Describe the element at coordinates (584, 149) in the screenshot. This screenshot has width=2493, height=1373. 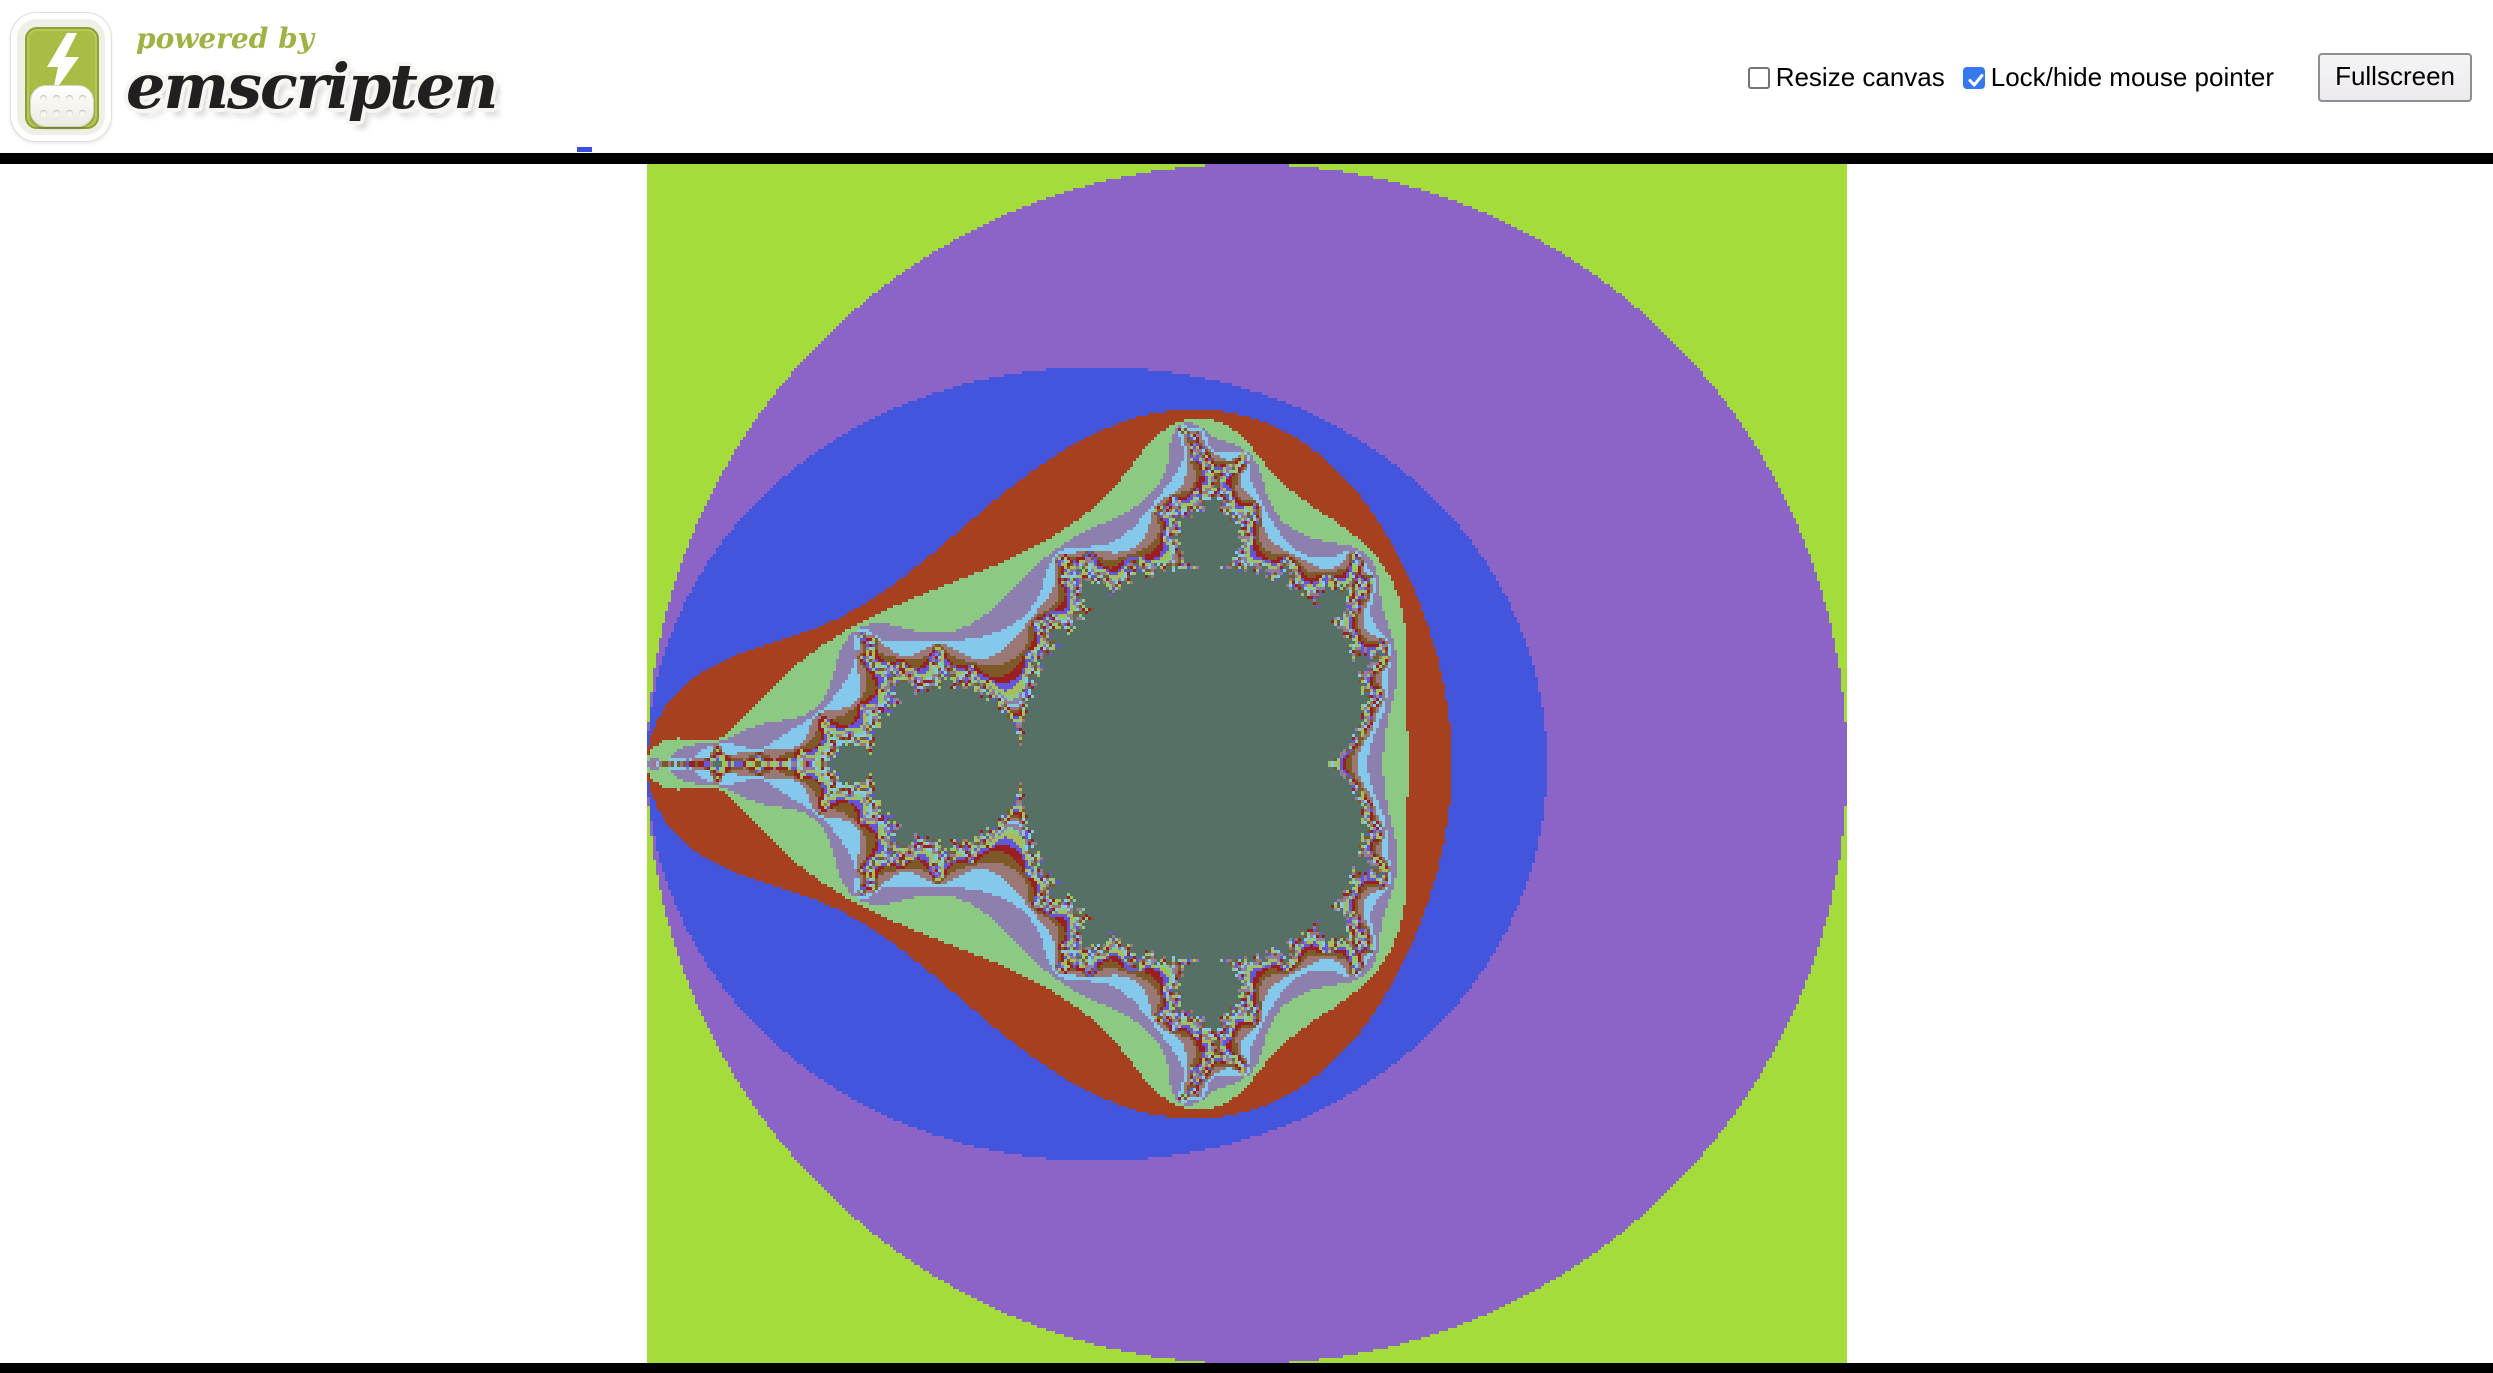
I see `caret-mark` at that location.